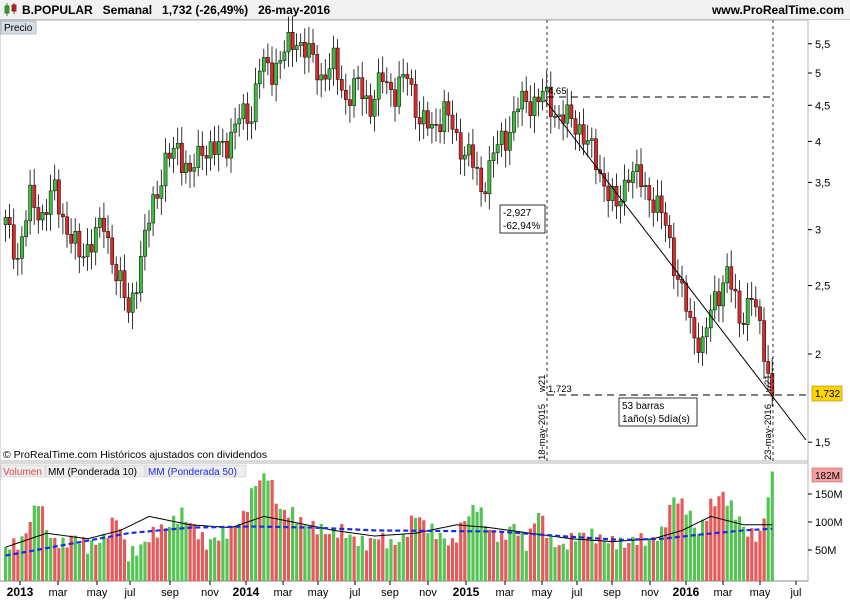 Image resolution: width=850 pixels, height=600 pixels. Describe the element at coordinates (542, 432) in the screenshot. I see `start-date-label: 18-may-2015` at that location.